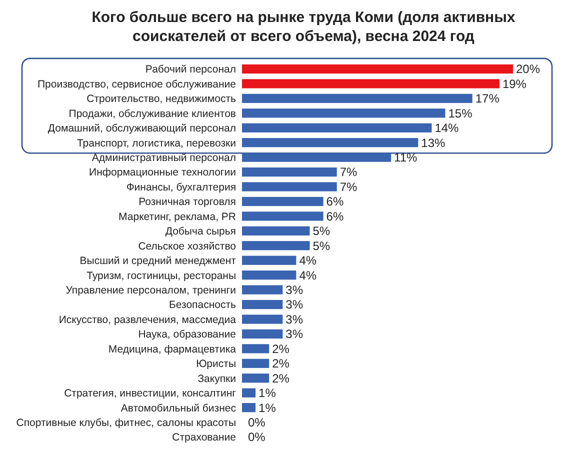  I want to click on y-tick-label: Автомобильный бизнес, so click(178, 408).